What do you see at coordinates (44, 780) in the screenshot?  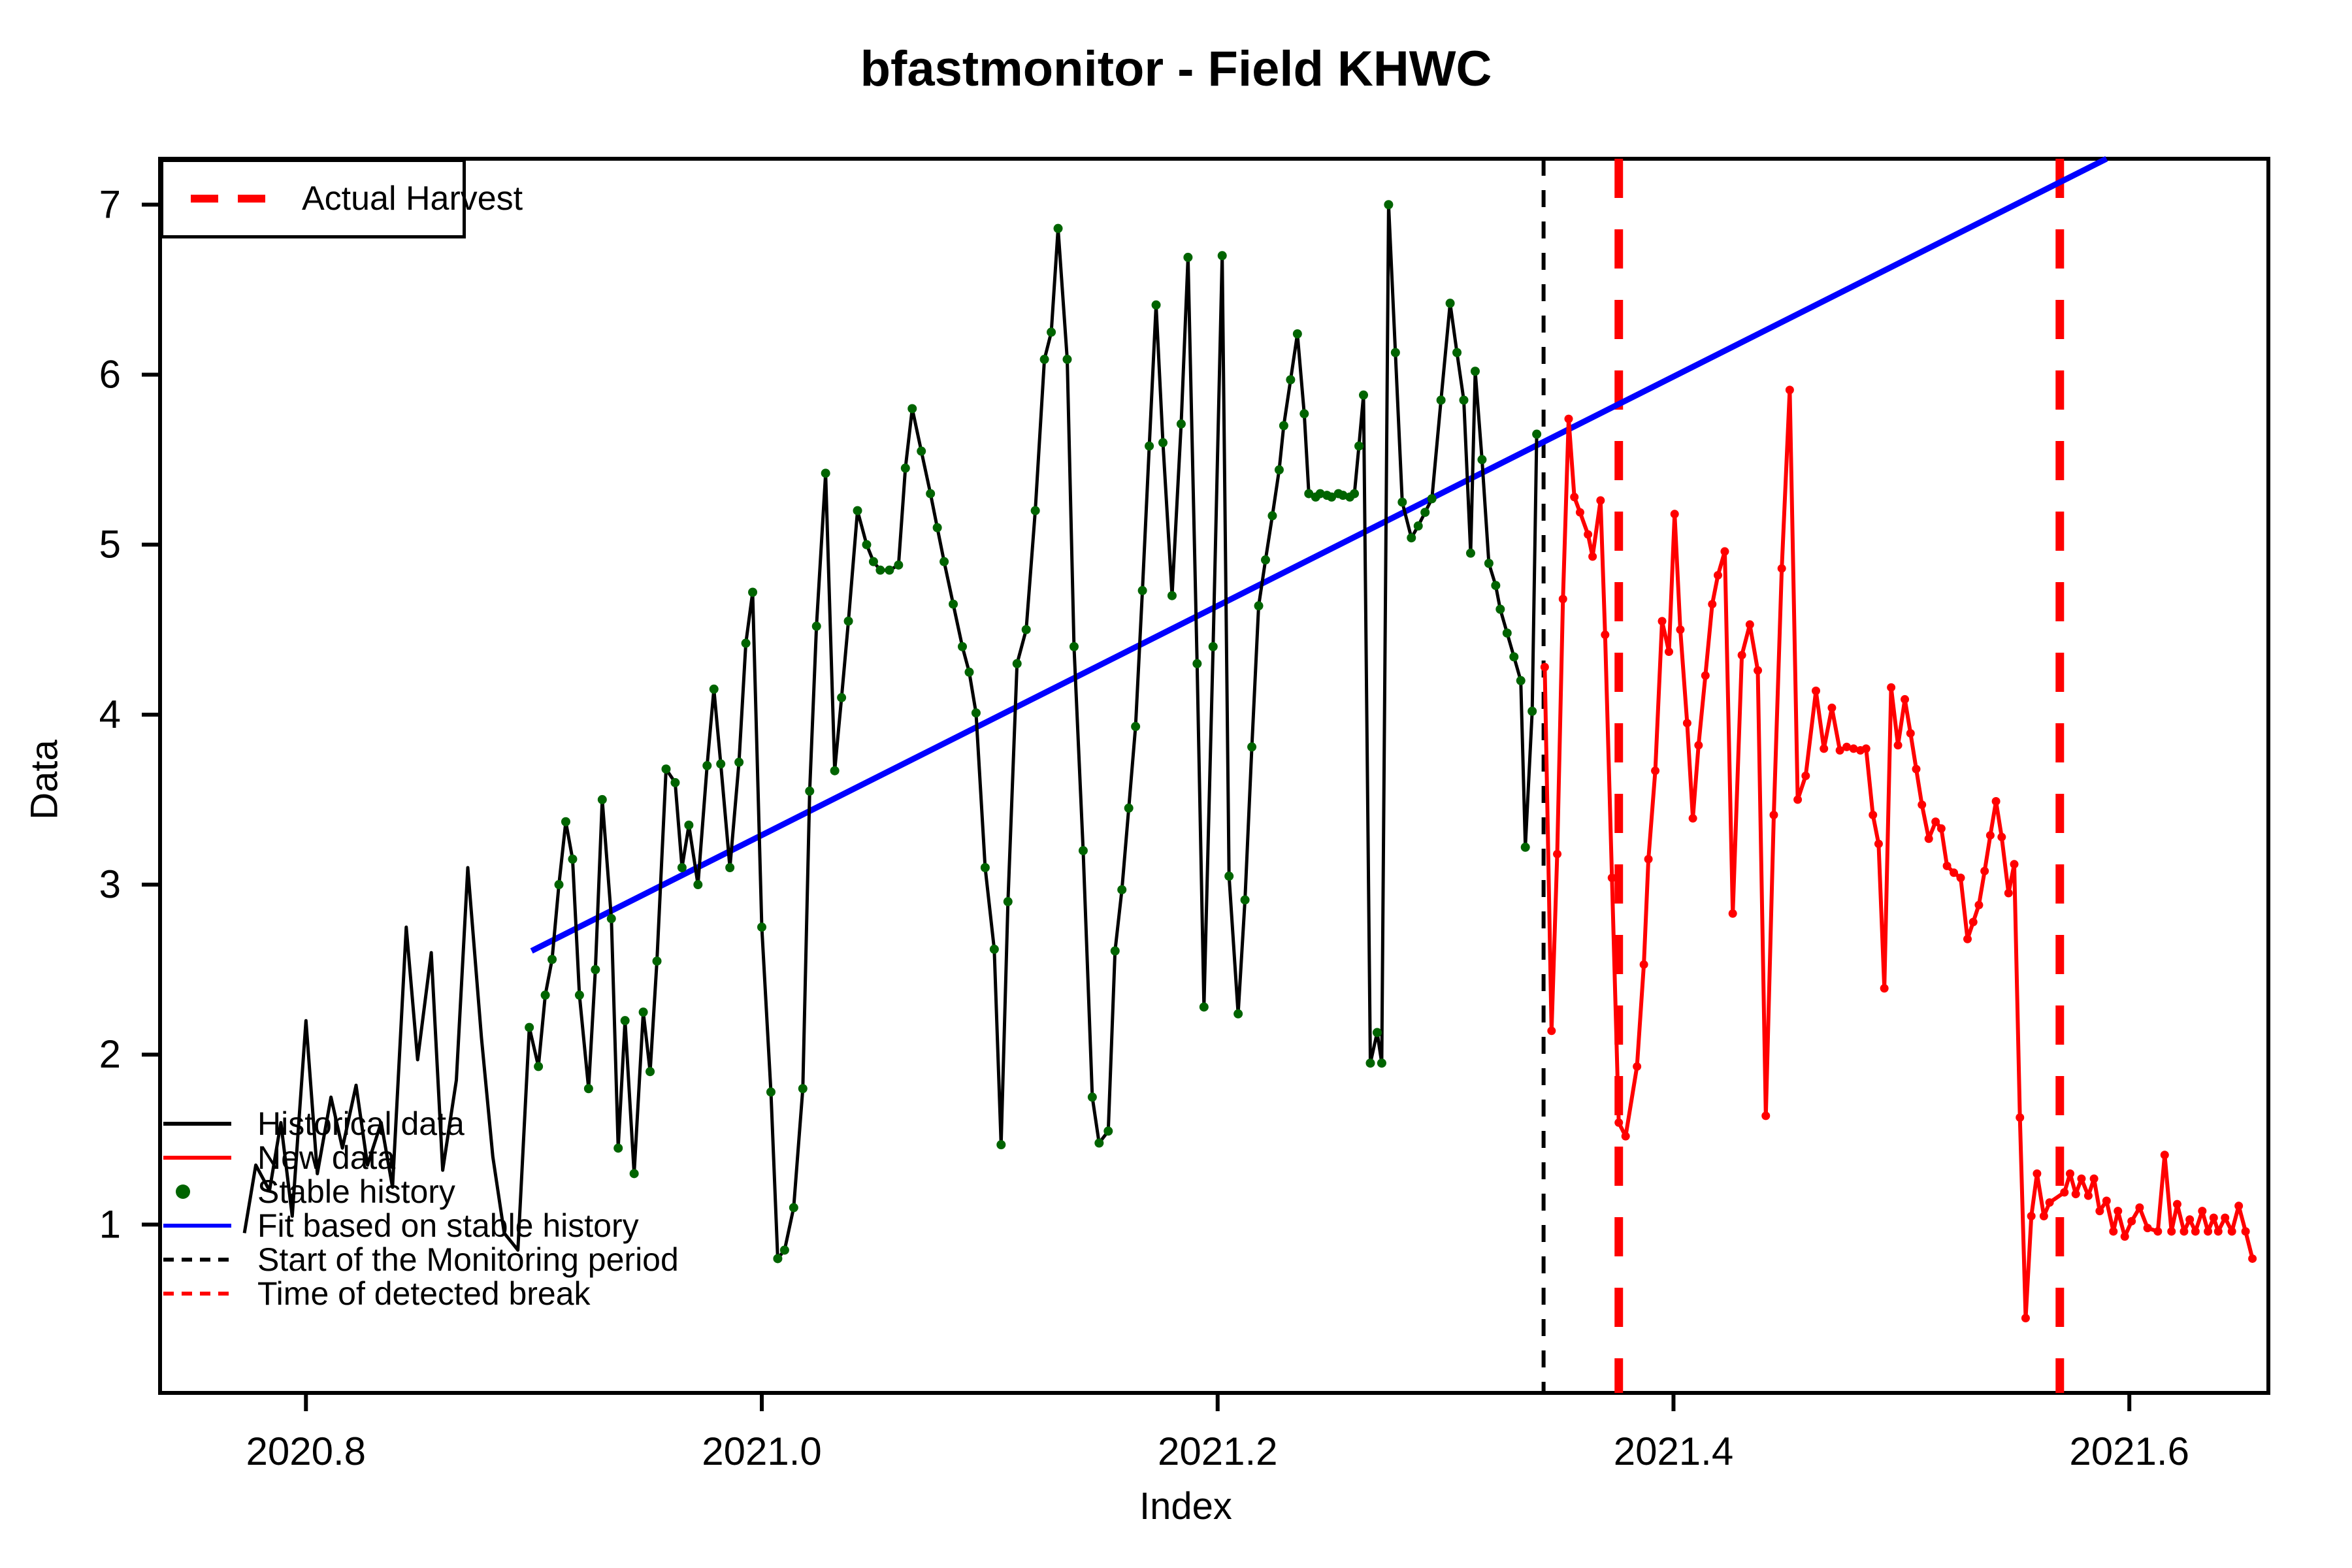 I see `y-axis-title: Data` at bounding box center [44, 780].